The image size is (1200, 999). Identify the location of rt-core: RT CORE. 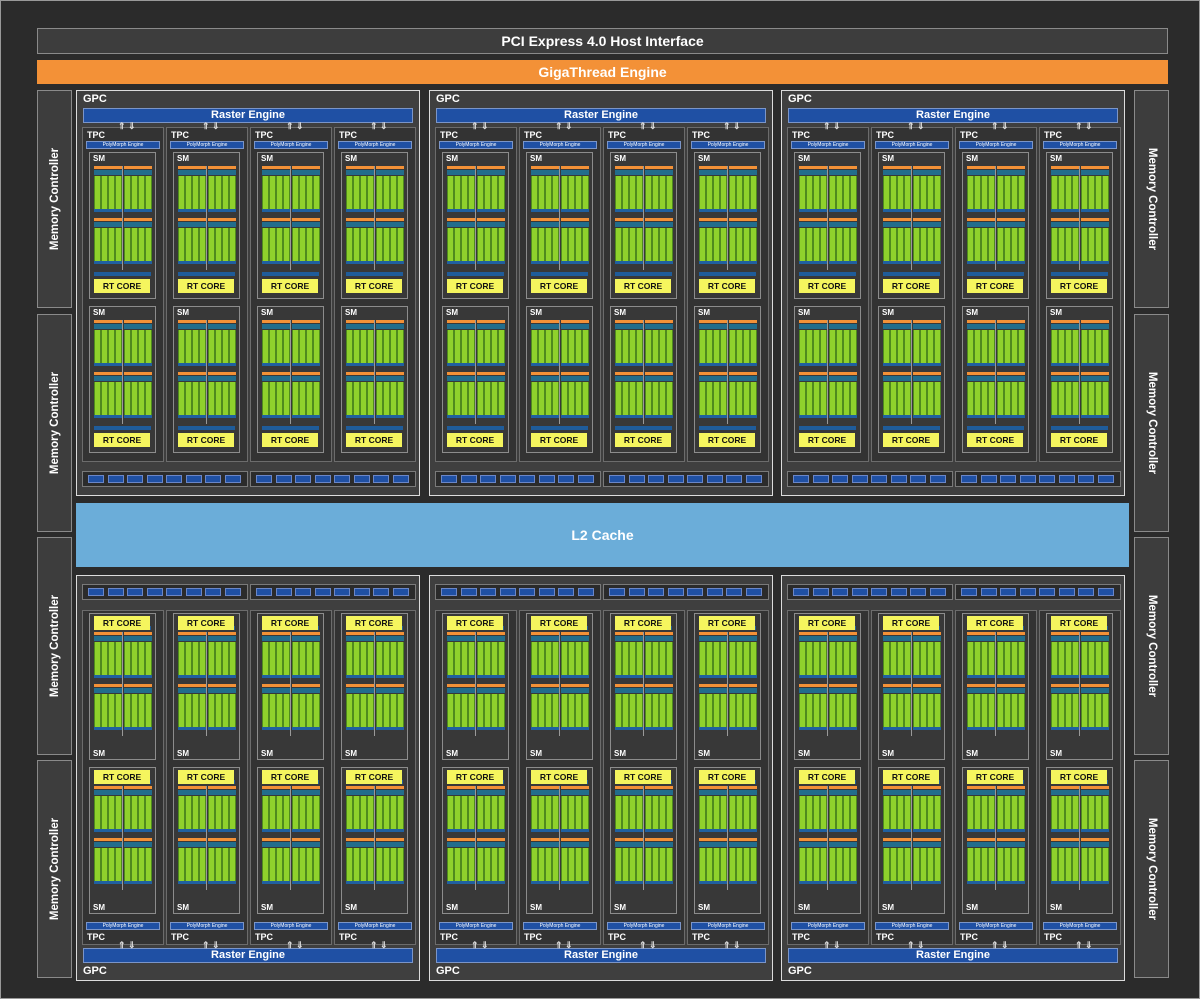
(1079, 440).